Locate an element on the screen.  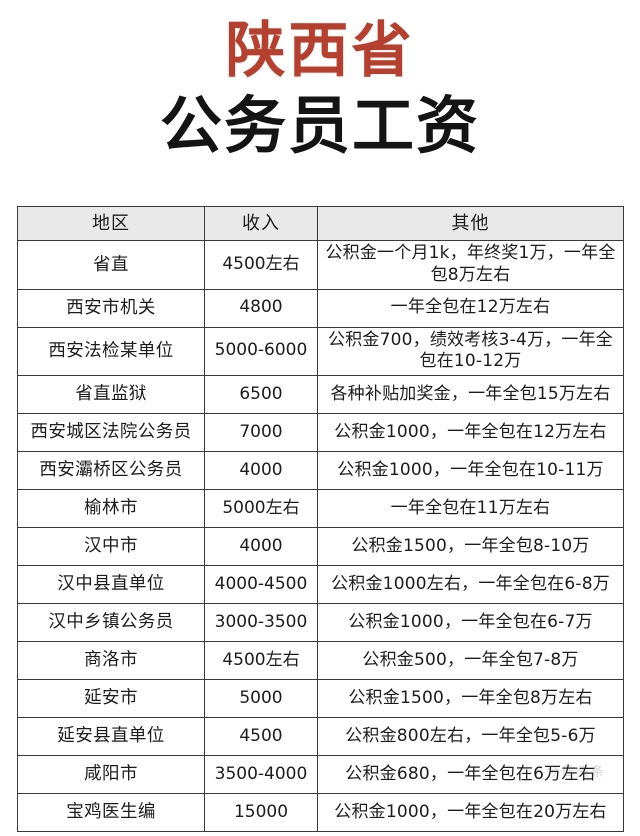
cell-income: 5000-6000 is located at coordinates (261, 351).